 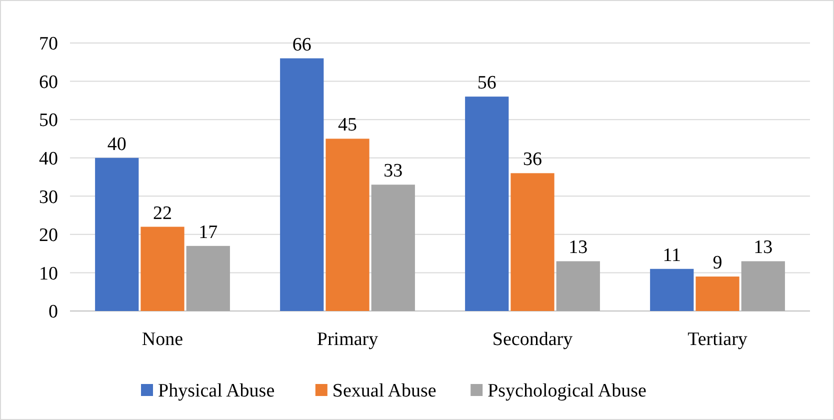 I want to click on x-tick-label: Tertiary, so click(x=718, y=339).